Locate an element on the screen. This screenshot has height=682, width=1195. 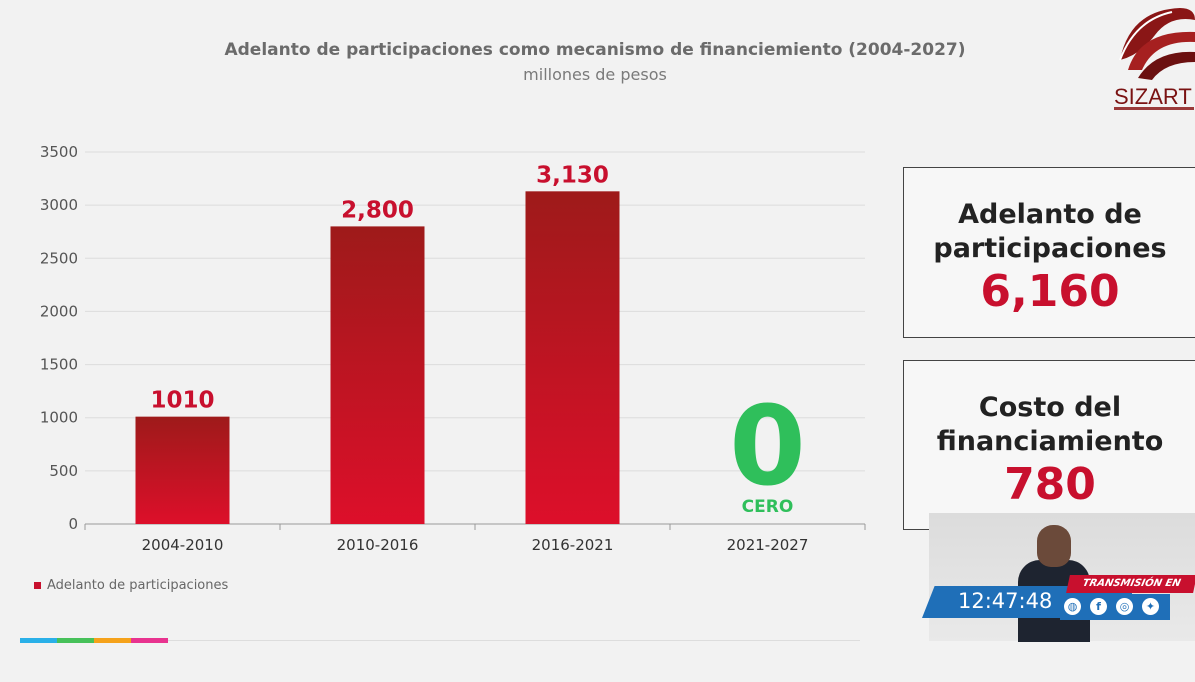
zero-note: CERO is located at coordinates (768, 507).